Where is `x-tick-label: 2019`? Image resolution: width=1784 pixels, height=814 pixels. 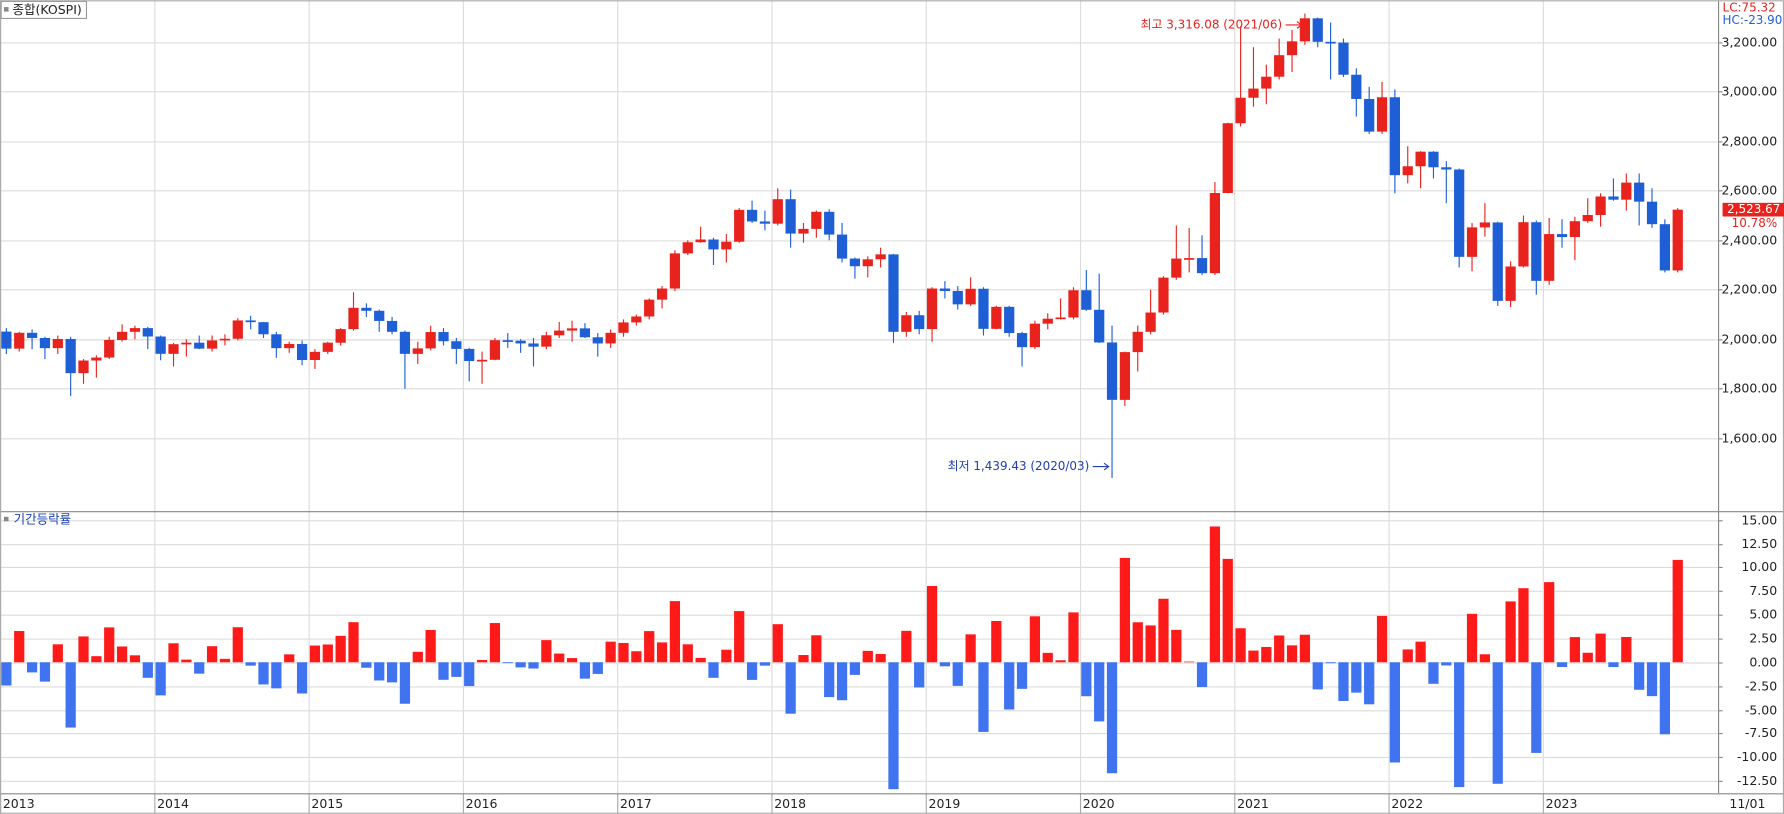
x-tick-label: 2019 is located at coordinates (945, 803).